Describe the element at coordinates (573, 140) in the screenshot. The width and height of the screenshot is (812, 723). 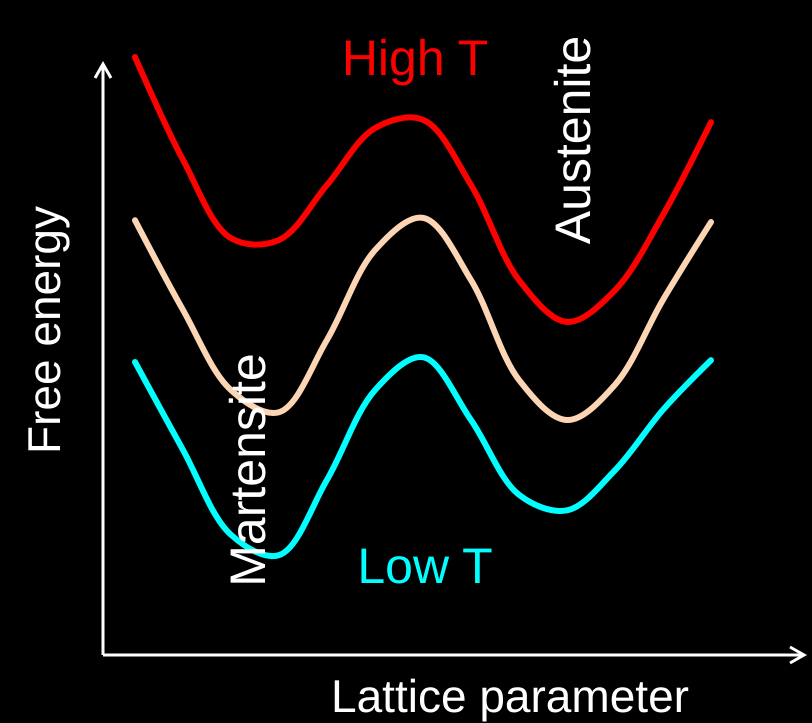
I see `annotation: Austenite` at that location.